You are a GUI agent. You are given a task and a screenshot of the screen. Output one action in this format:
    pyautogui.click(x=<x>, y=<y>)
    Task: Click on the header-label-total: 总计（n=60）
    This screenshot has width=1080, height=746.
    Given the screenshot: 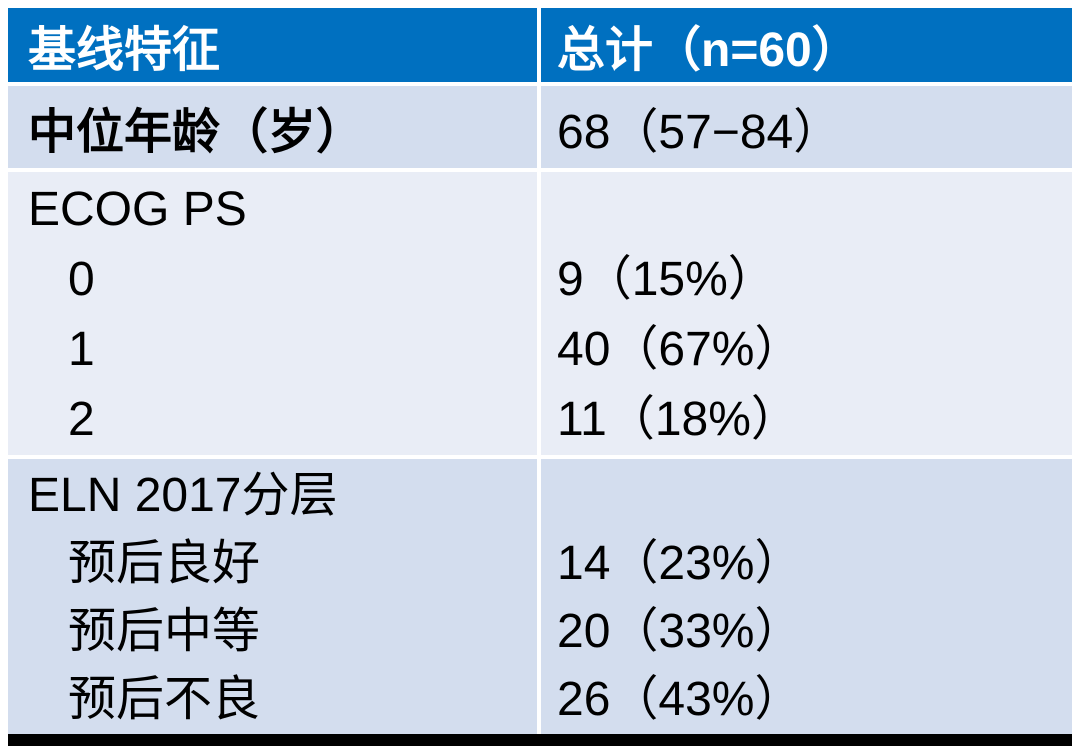 What is the action you would take?
    pyautogui.click(x=708, y=50)
    